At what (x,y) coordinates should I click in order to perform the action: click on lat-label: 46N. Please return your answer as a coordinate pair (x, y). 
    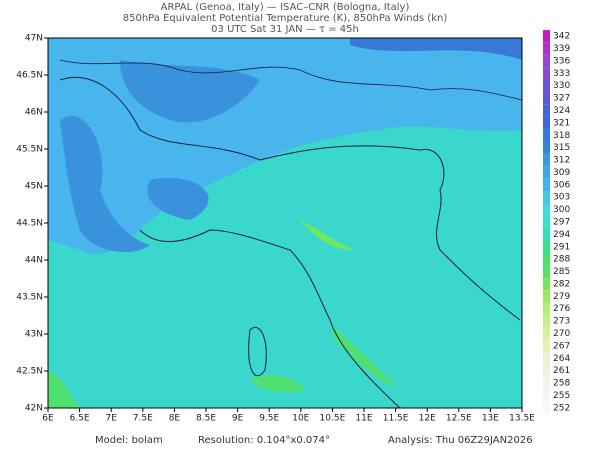
    Looking at the image, I should click on (34, 113).